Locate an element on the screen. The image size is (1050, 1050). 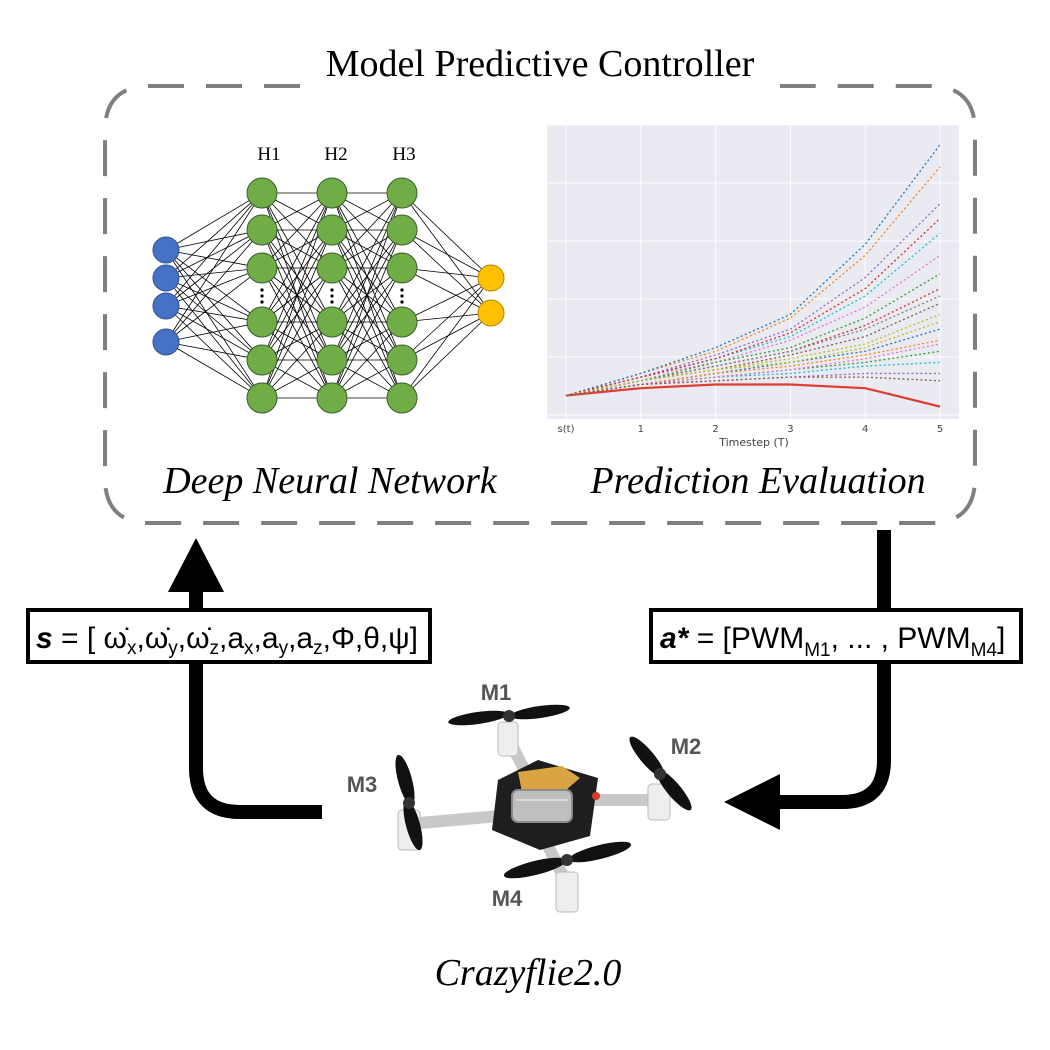
action-arrow-head is located at coordinates (752, 802).